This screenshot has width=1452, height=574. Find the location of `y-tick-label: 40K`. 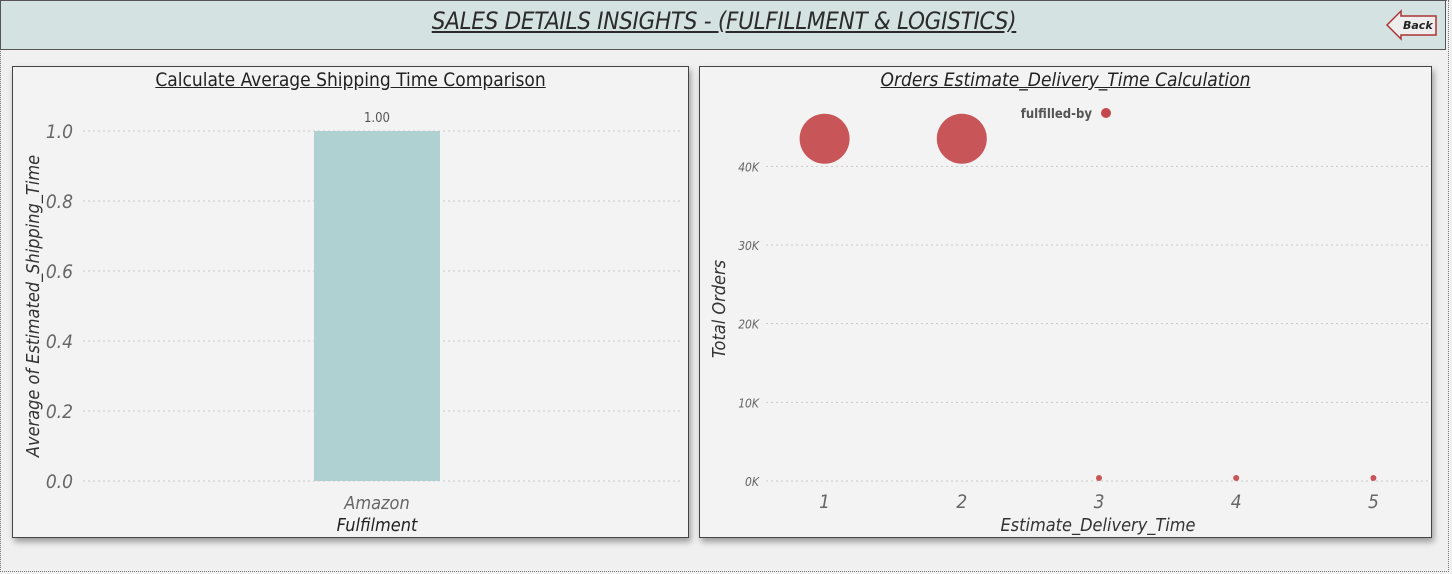

y-tick-label: 40K is located at coordinates (749, 167).